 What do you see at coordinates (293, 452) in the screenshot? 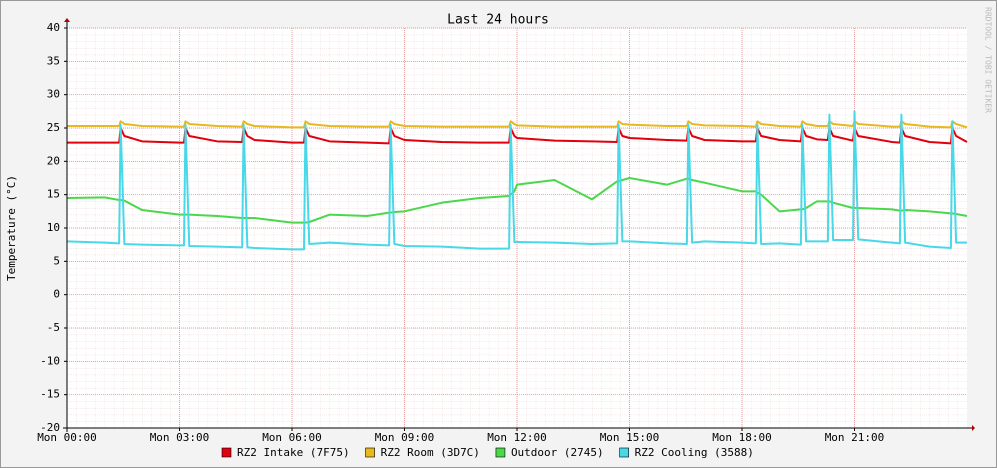
I see `legend-label: RZ2 Intake (7F75)` at bounding box center [293, 452].